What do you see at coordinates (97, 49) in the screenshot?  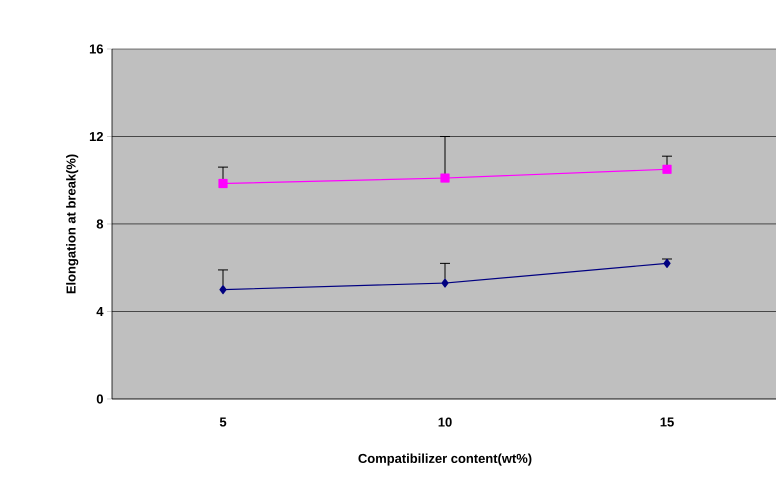 I see `y-tick-label: 16` at bounding box center [97, 49].